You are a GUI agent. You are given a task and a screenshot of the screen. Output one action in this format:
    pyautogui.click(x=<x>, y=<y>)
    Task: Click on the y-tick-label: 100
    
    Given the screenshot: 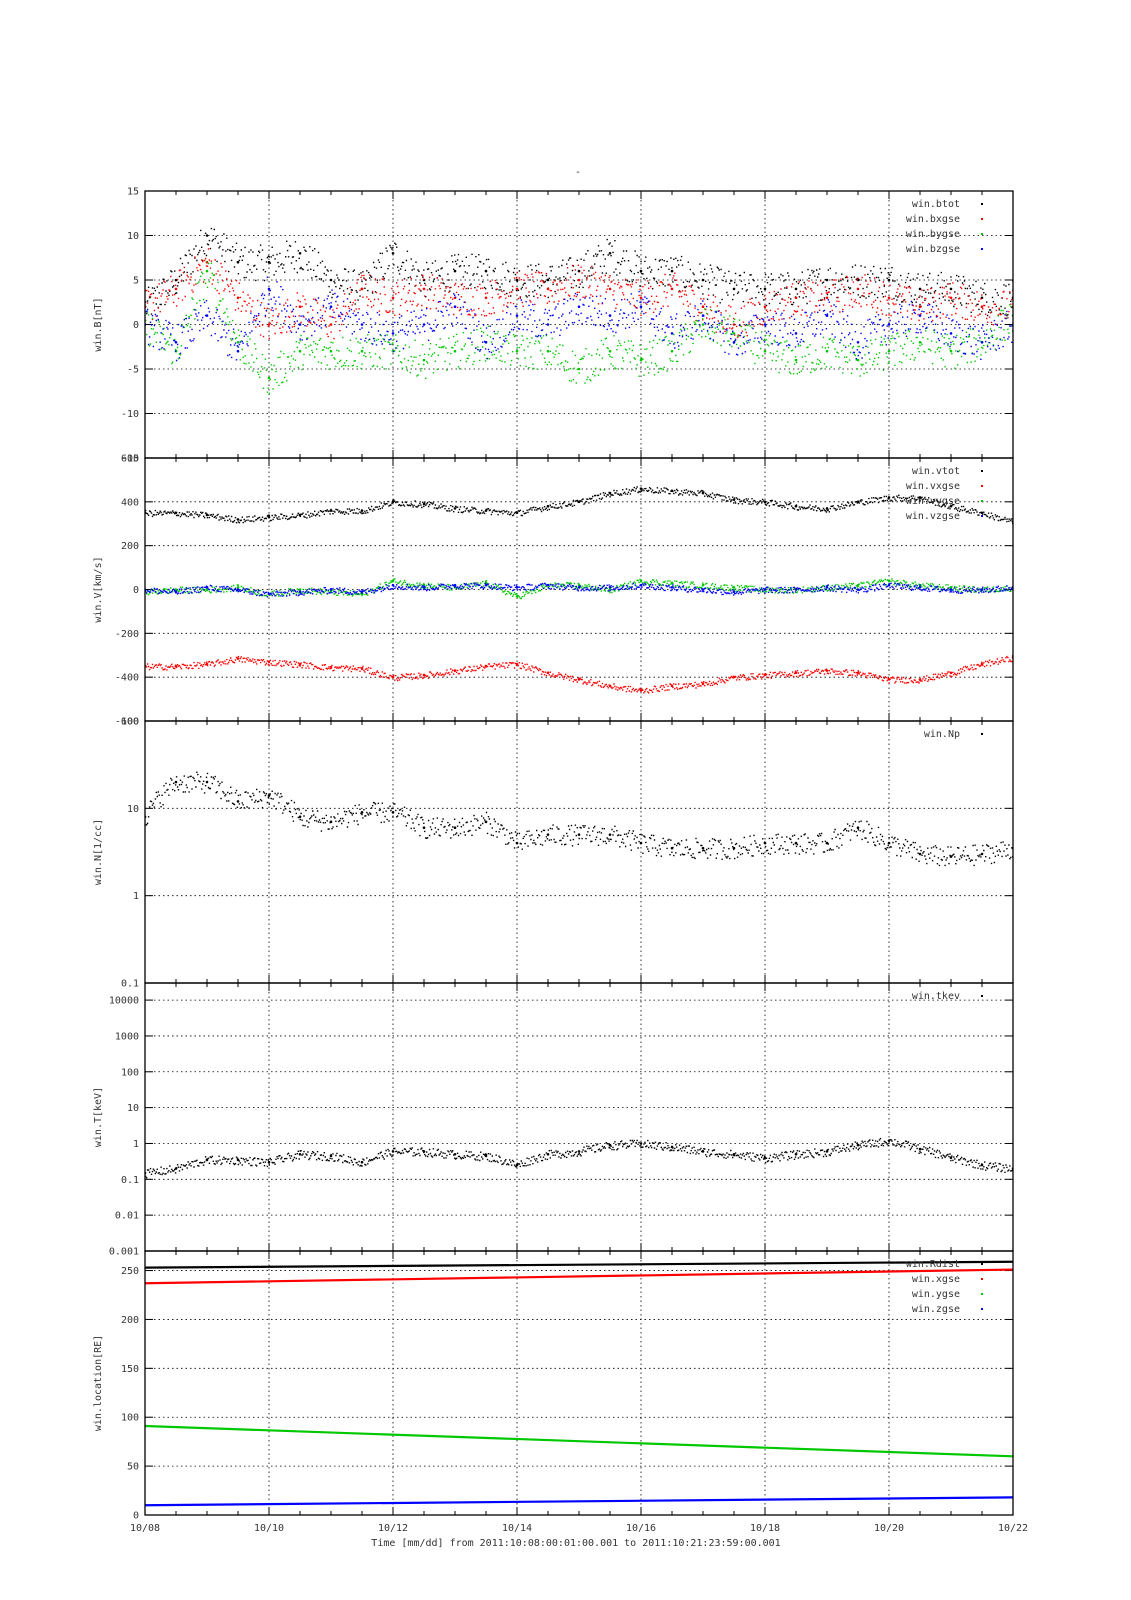 What is the action you would take?
    pyautogui.click(x=130, y=1072)
    